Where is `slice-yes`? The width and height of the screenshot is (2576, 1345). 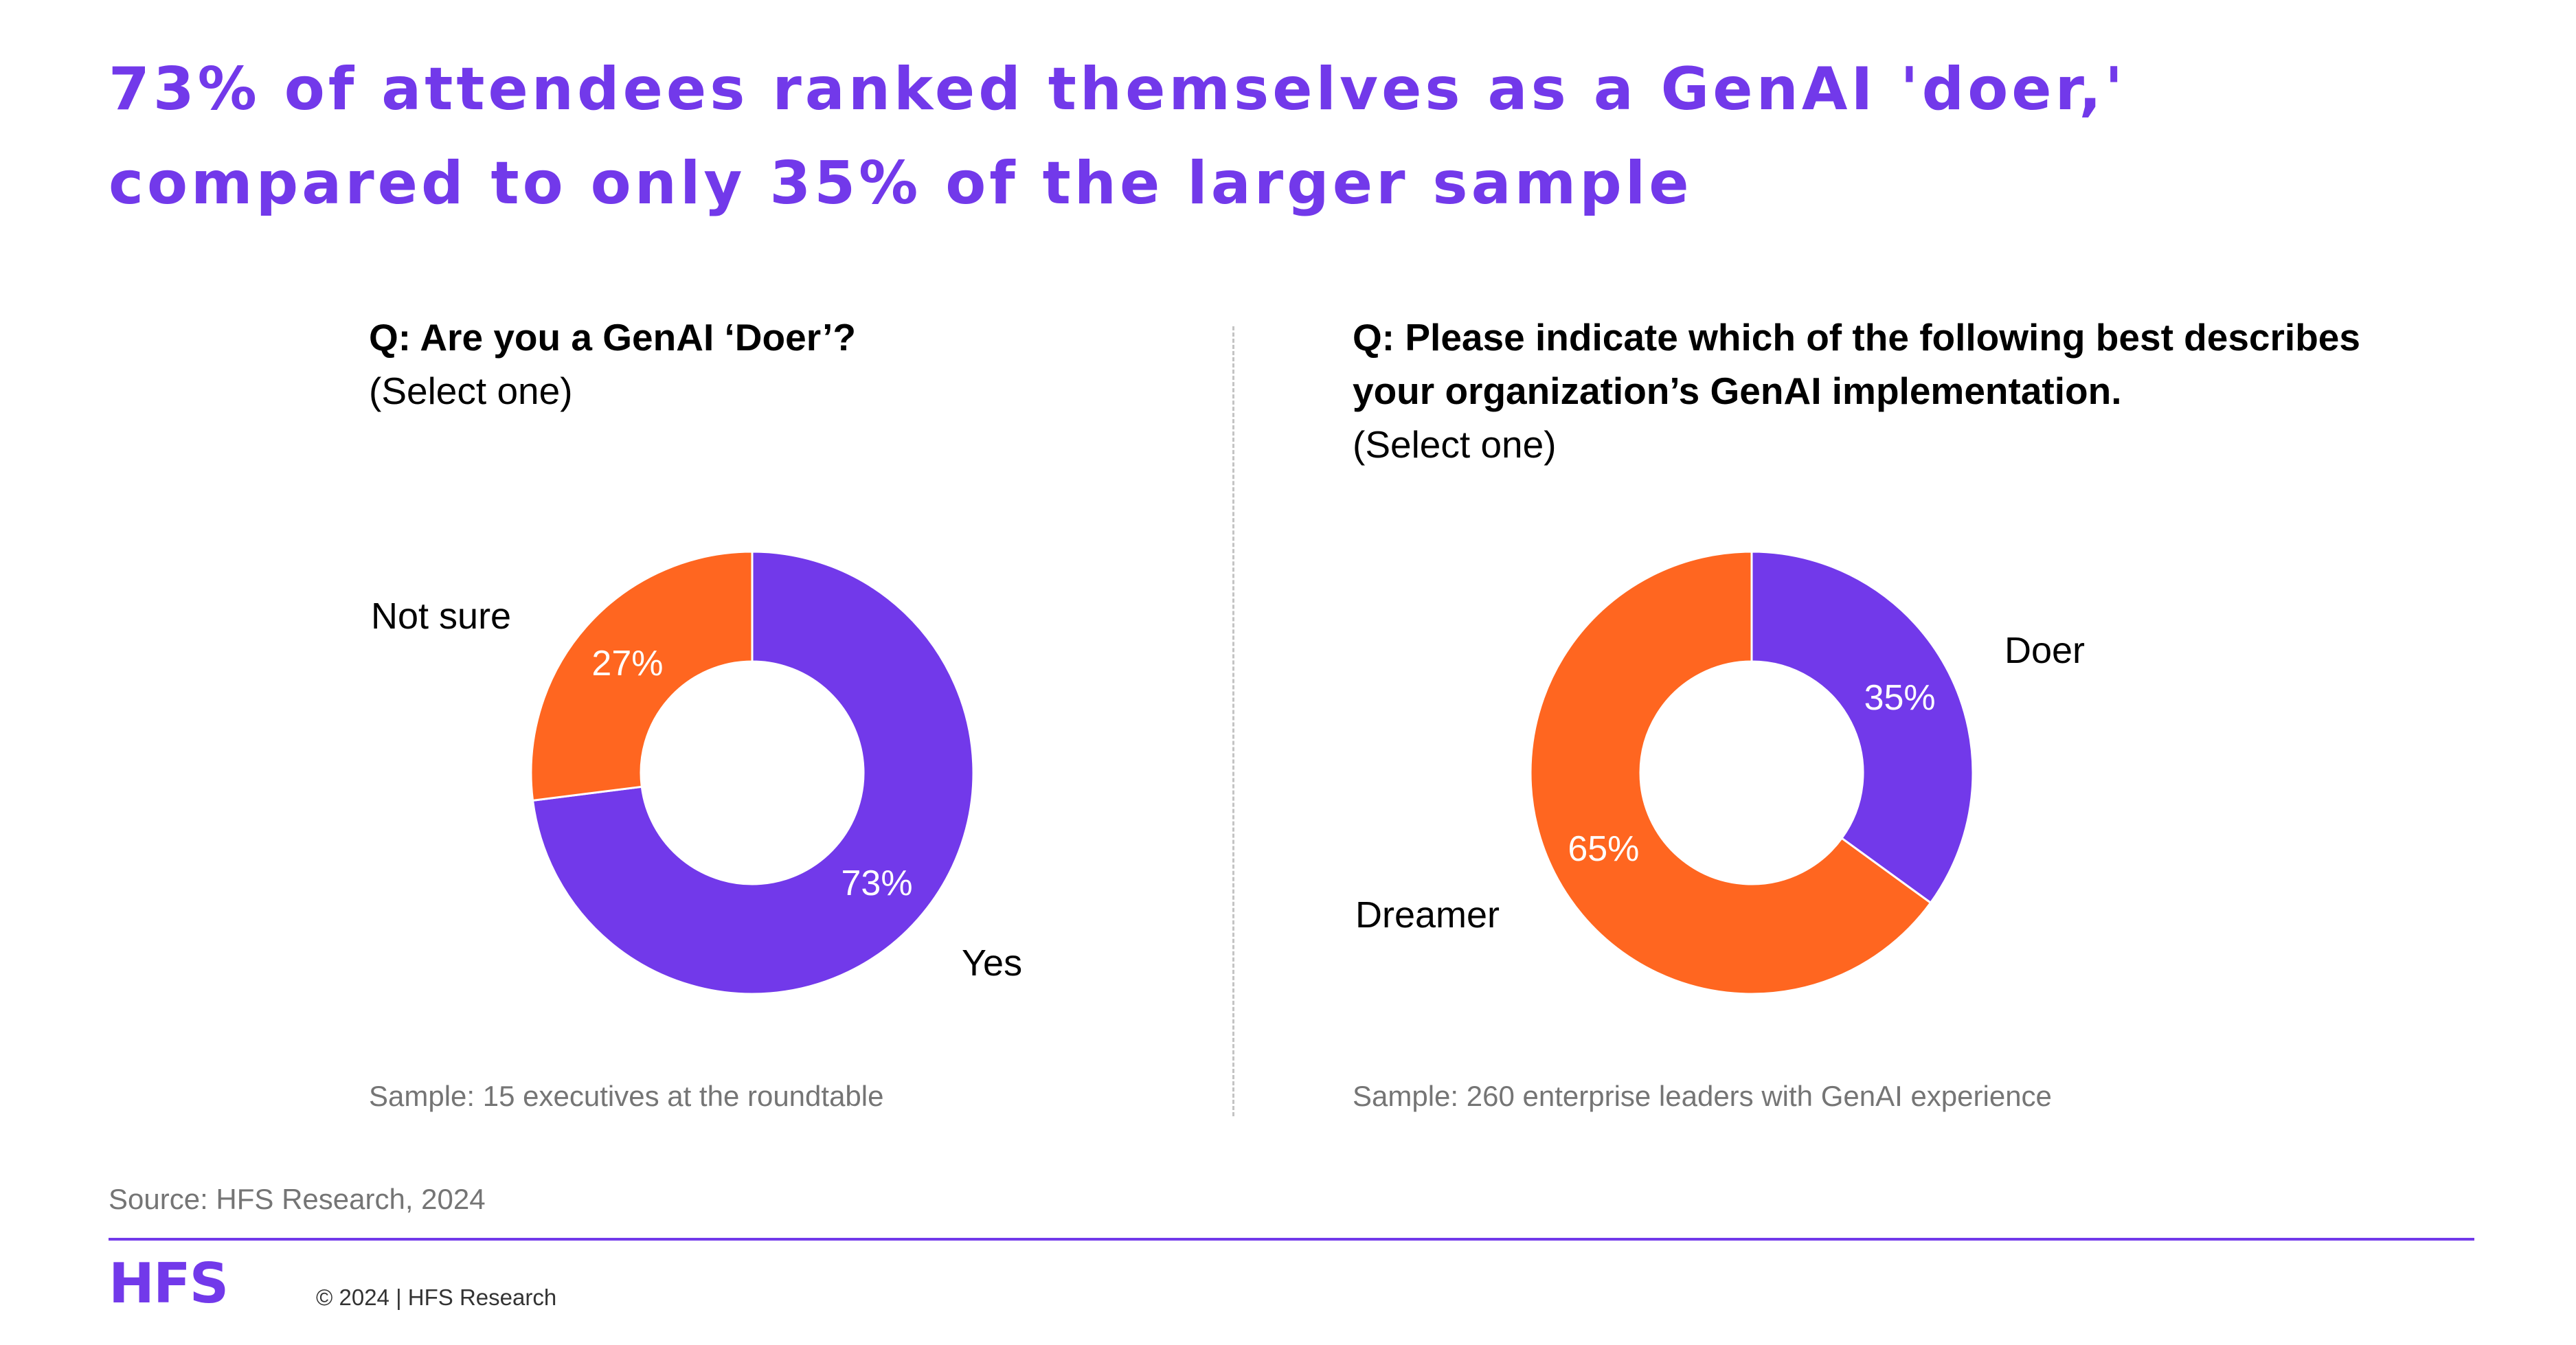
slice-yes is located at coordinates (753, 772).